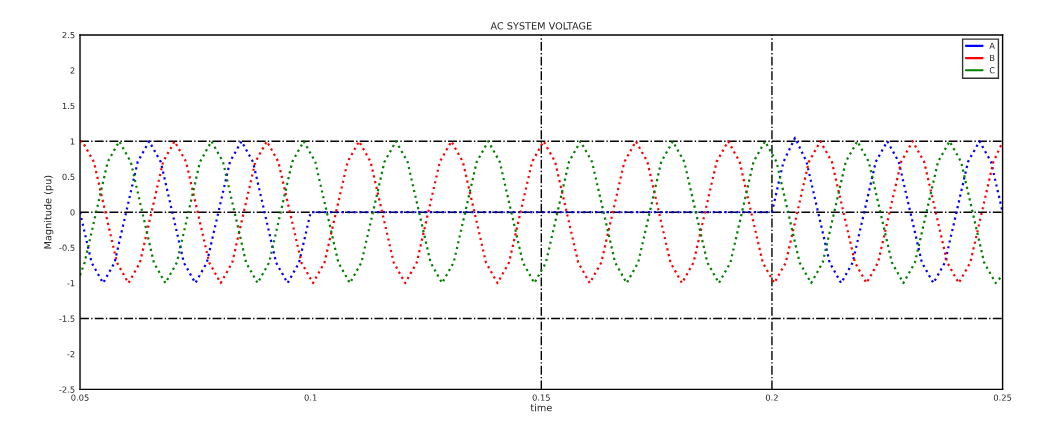 The image size is (1046, 421). Describe the element at coordinates (80, 397) in the screenshot. I see `x-tick-label: 0.05` at that location.